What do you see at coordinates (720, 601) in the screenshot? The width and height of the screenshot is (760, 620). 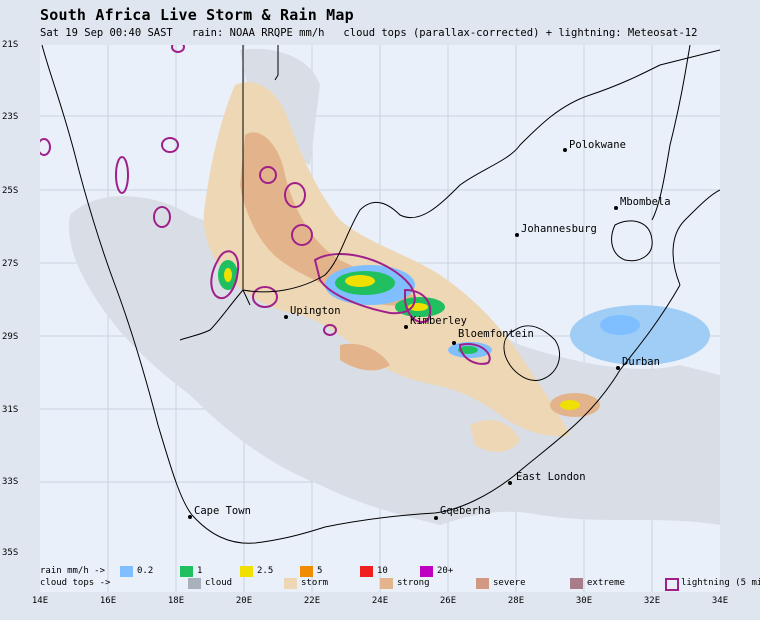 I see `x-tick-34e: 34E` at bounding box center [720, 601].